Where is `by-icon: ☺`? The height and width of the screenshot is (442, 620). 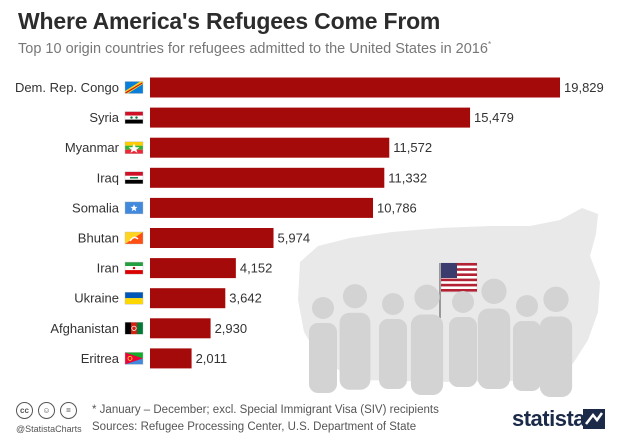
by-icon: ☺ is located at coordinates (46, 410).